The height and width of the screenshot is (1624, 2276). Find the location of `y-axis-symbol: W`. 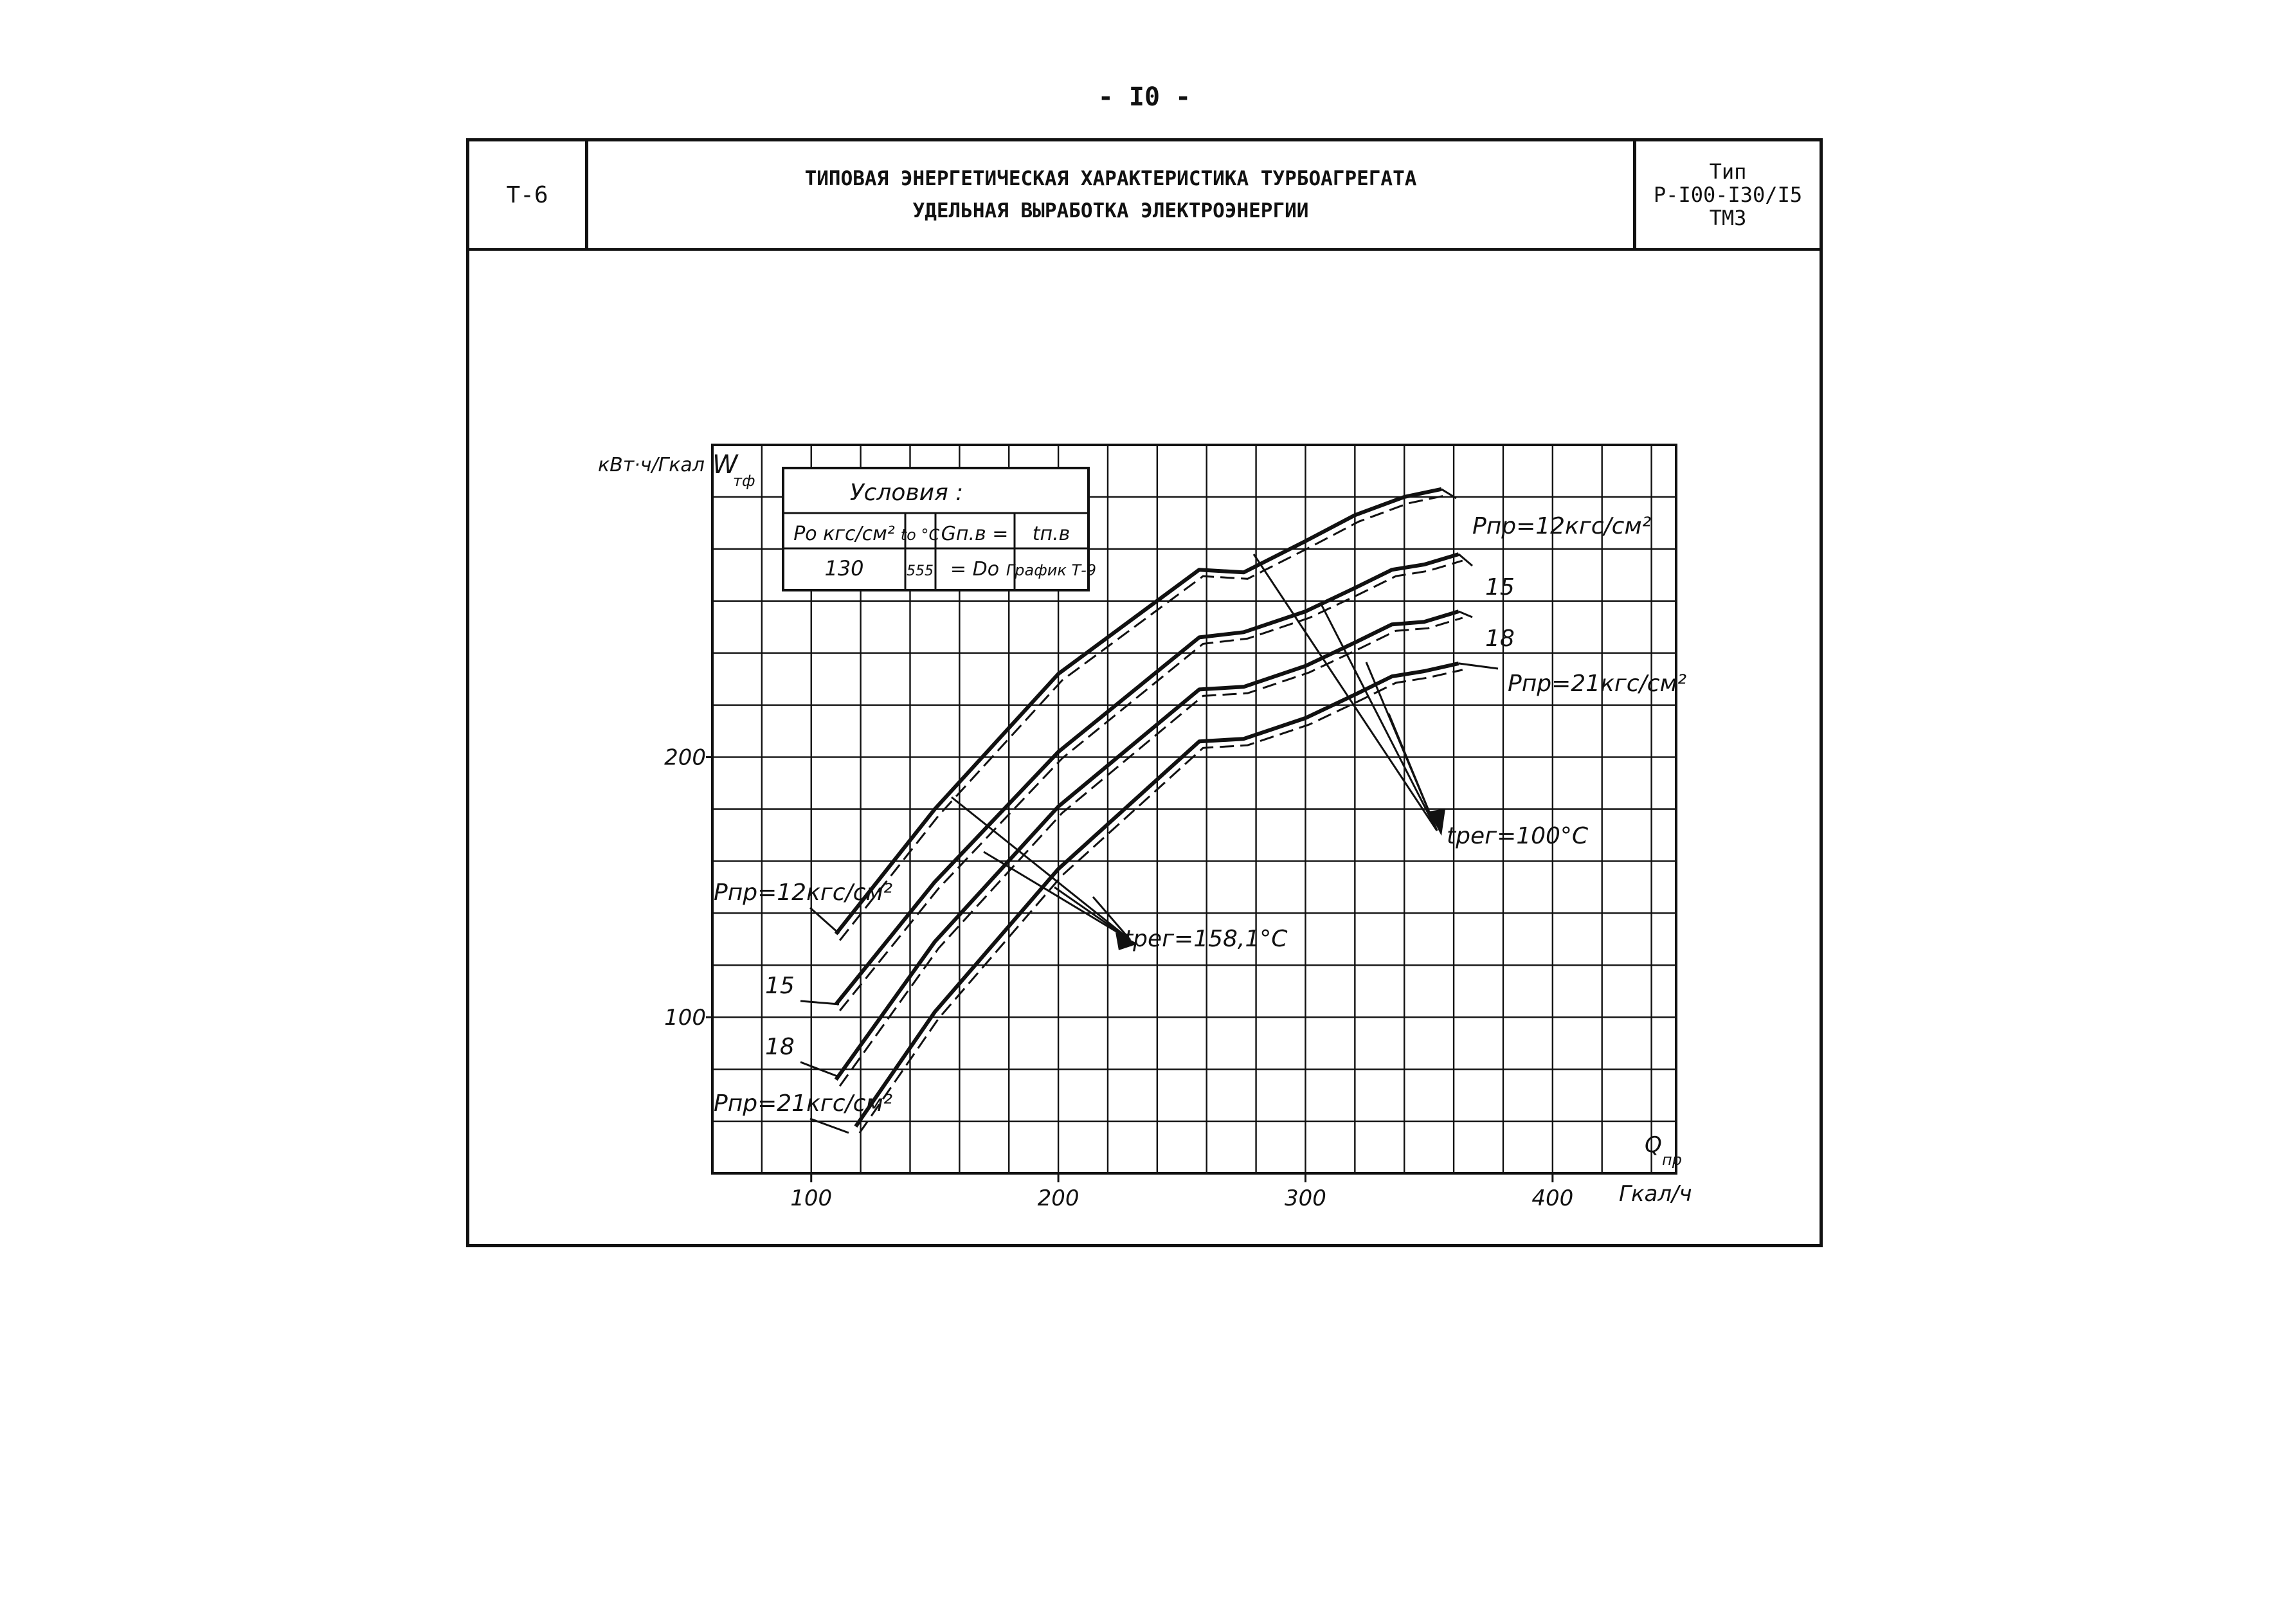

y-axis-symbol: W is located at coordinates (725, 465).